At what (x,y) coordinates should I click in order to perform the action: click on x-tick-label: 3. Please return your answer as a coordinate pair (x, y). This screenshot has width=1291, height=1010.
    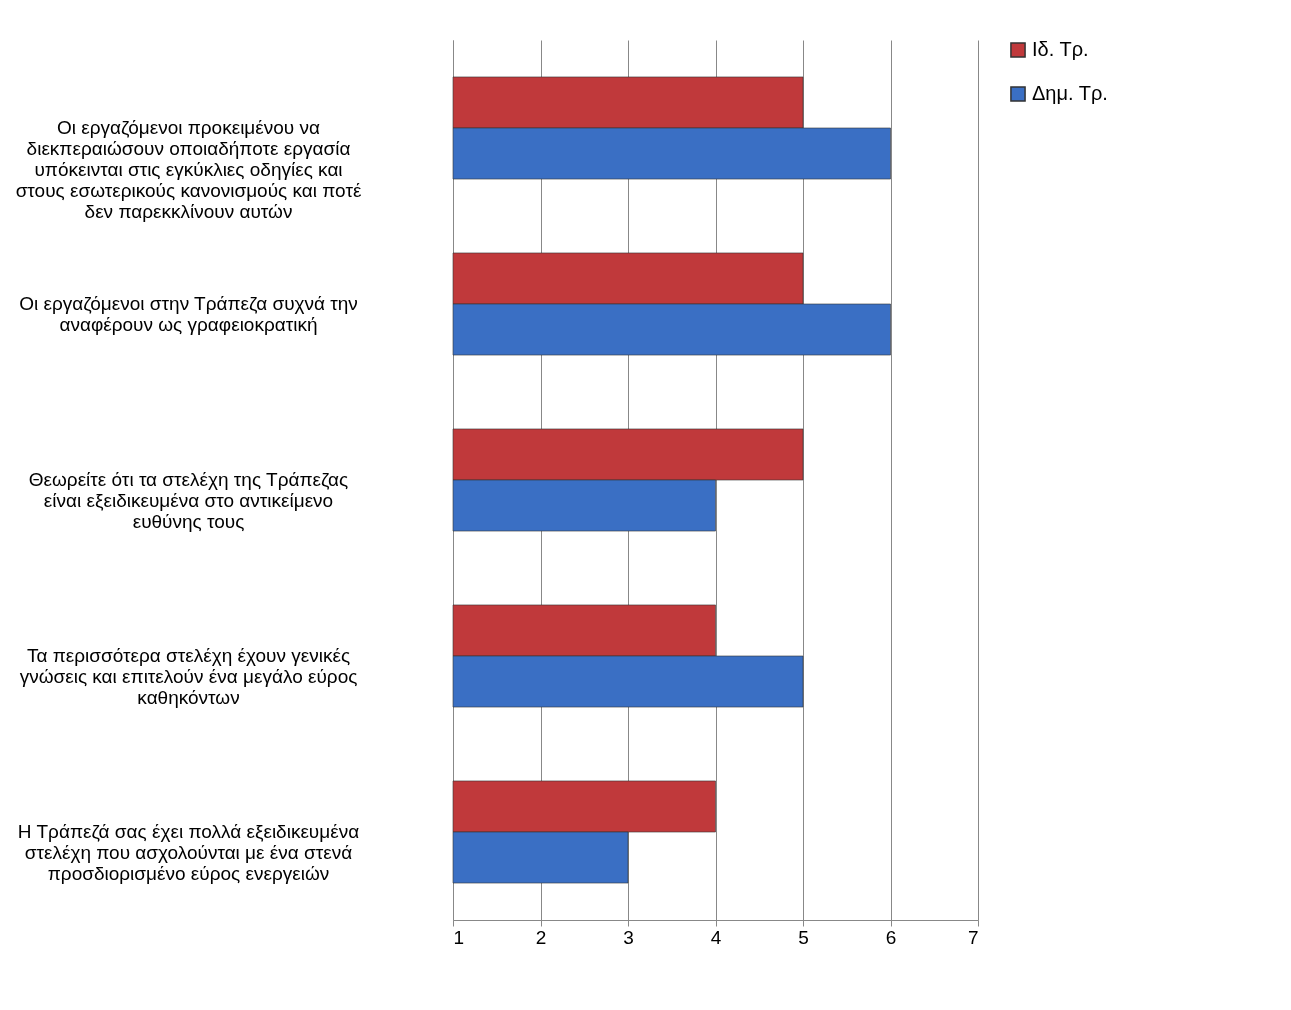
    Looking at the image, I should click on (628, 937).